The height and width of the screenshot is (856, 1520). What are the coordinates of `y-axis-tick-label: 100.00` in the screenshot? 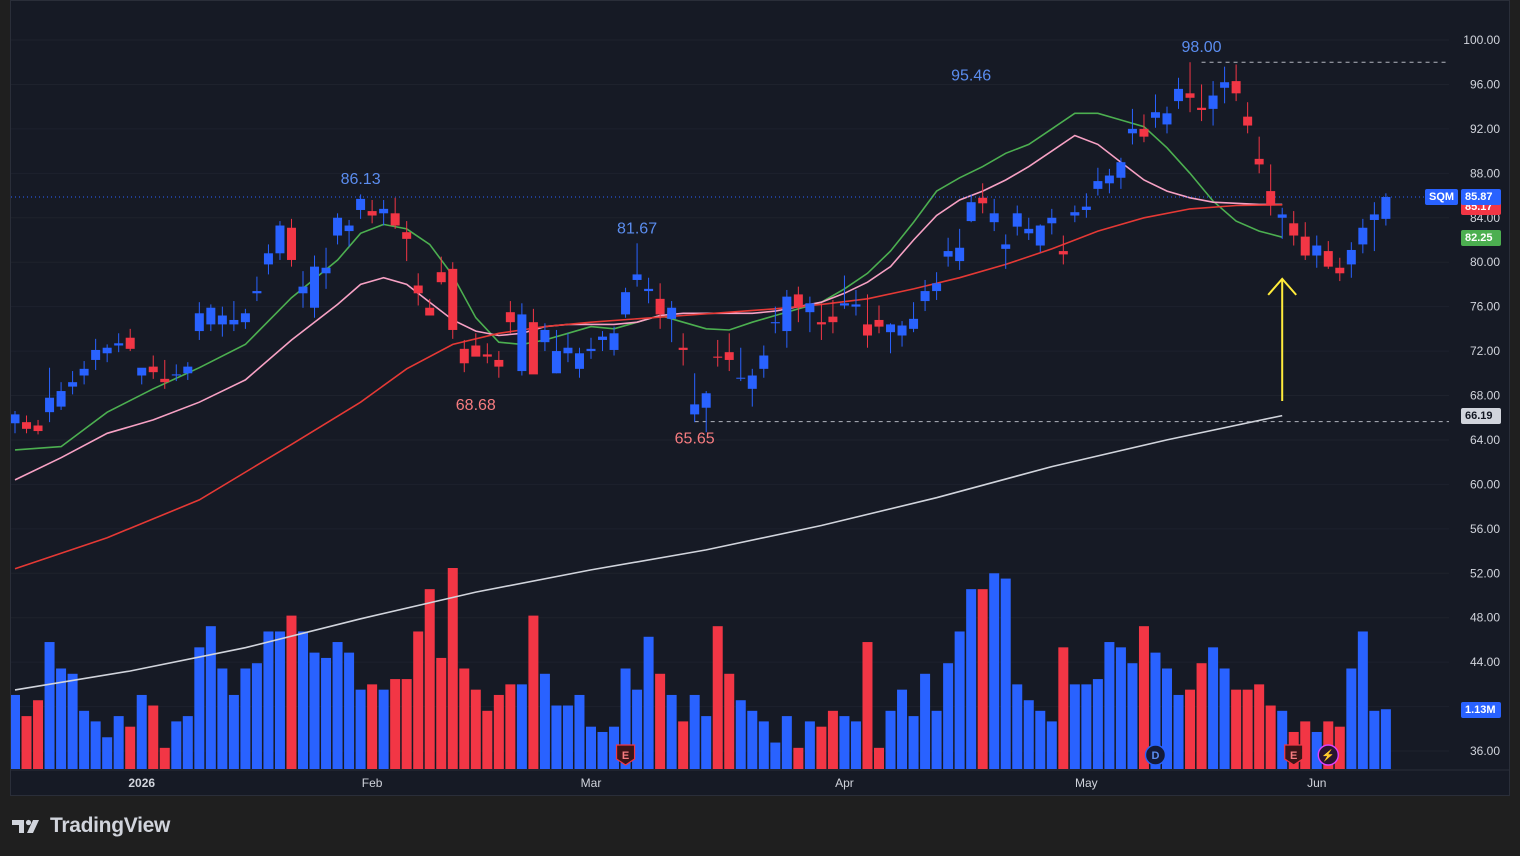 It's located at (1481, 40).